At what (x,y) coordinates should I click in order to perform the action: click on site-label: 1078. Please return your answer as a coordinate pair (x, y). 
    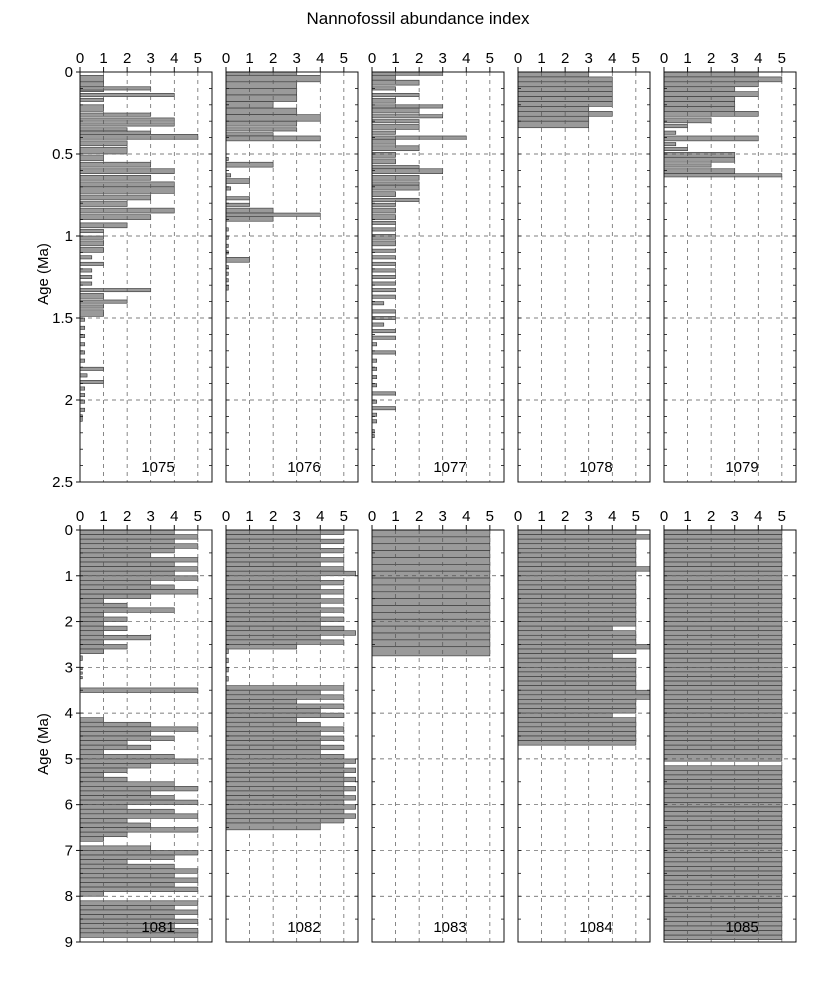
    Looking at the image, I should click on (595, 467).